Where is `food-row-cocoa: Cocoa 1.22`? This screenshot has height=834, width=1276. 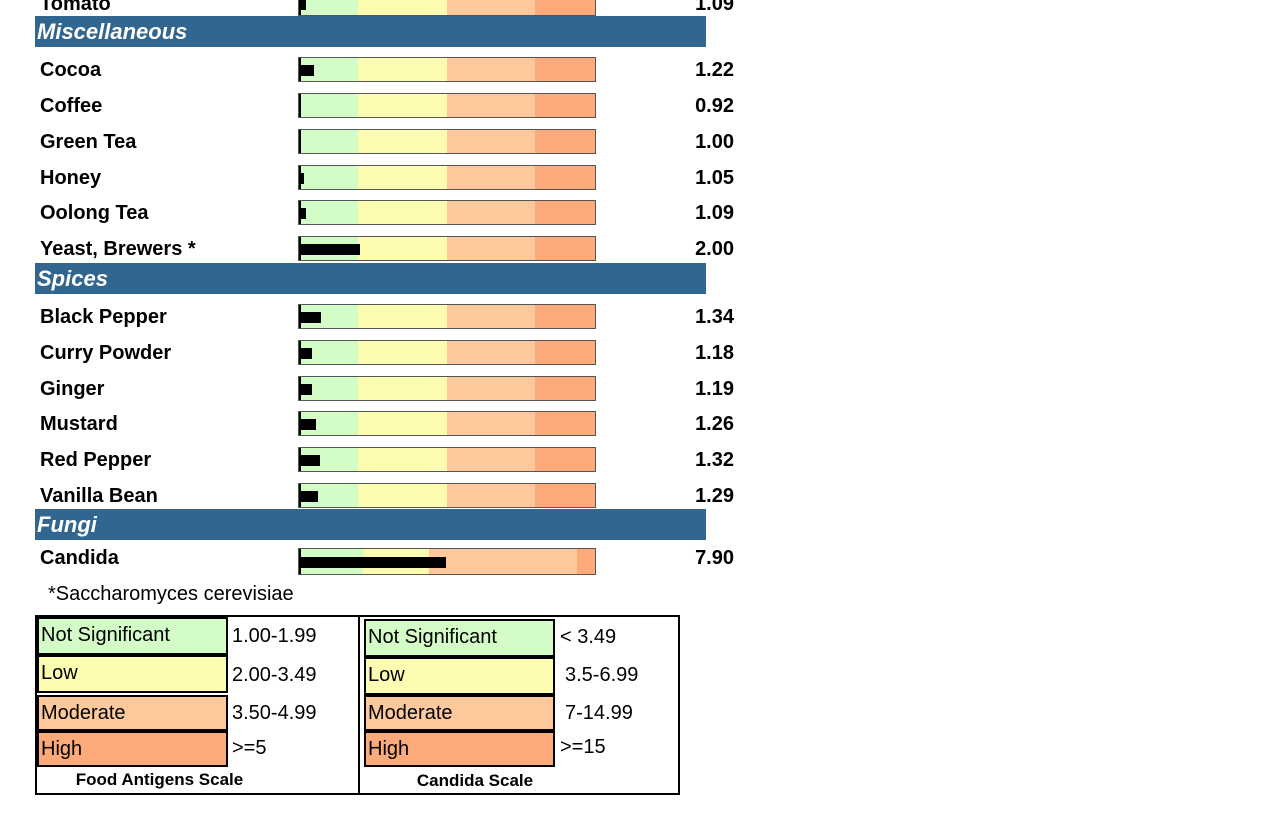
food-row-cocoa: Cocoa 1.22 is located at coordinates (384, 70).